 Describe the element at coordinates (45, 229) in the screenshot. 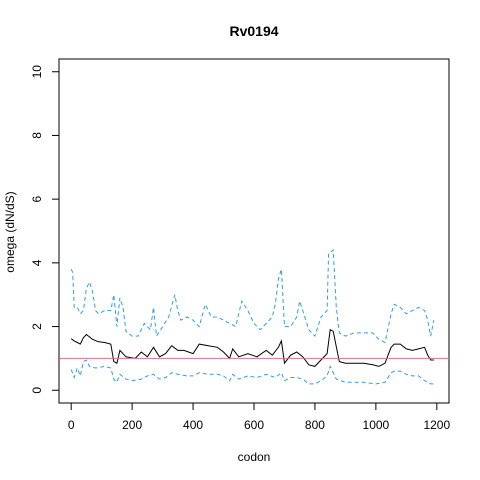

I see `y-axis: 0 2 4 6 8 10` at that location.